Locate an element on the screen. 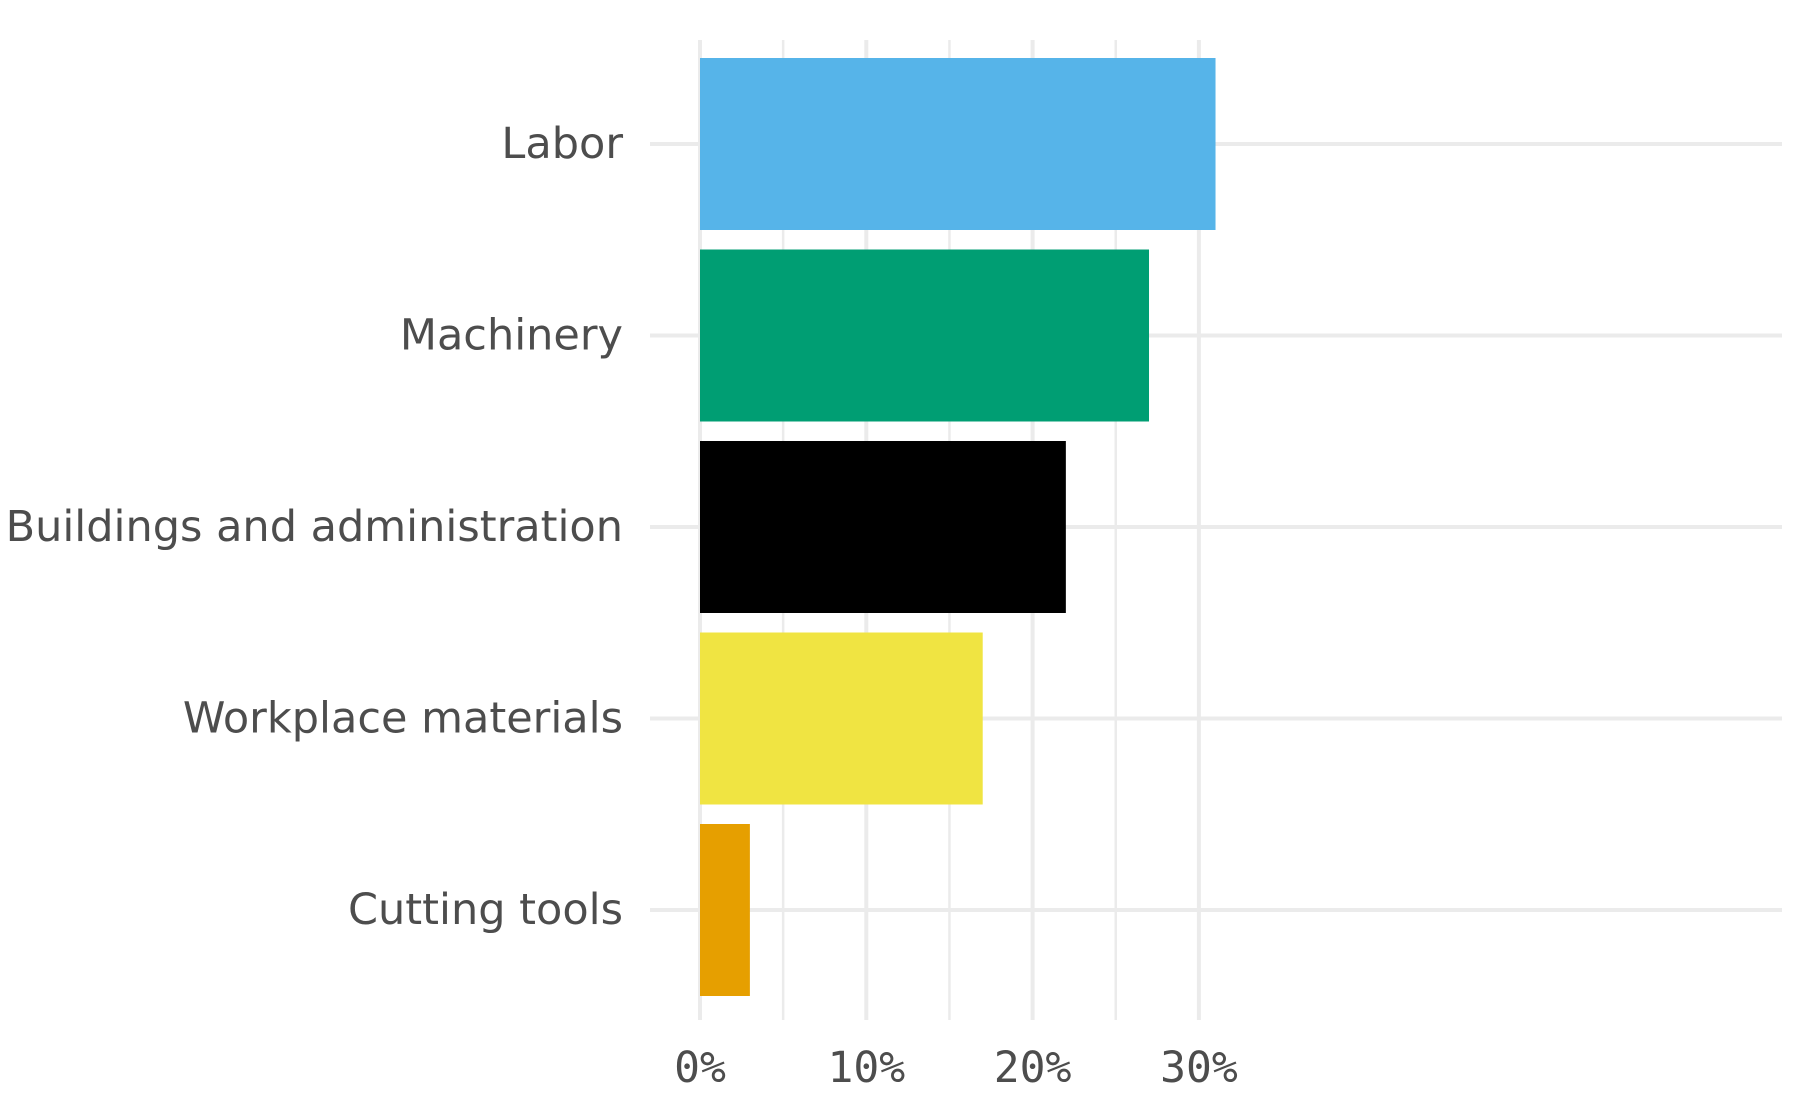 Image resolution: width=1800 pixels, height=1112 pixels. x-tick-label: 30% is located at coordinates (1199, 1068).